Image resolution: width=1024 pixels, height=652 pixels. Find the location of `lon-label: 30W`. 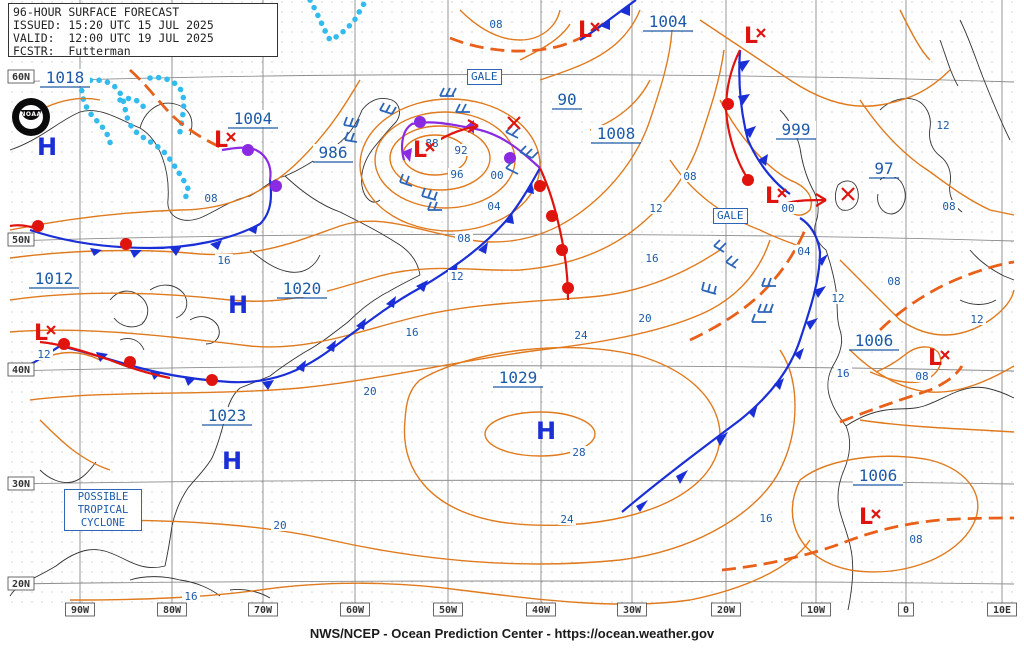

lon-label: 30W is located at coordinates (632, 609).